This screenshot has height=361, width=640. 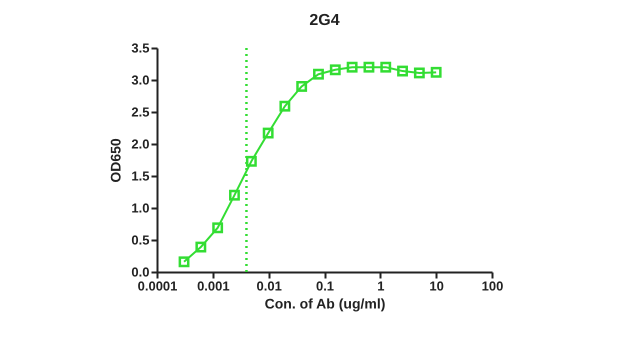 What do you see at coordinates (140, 80) in the screenshot?
I see `y-tick-label: 3.0` at bounding box center [140, 80].